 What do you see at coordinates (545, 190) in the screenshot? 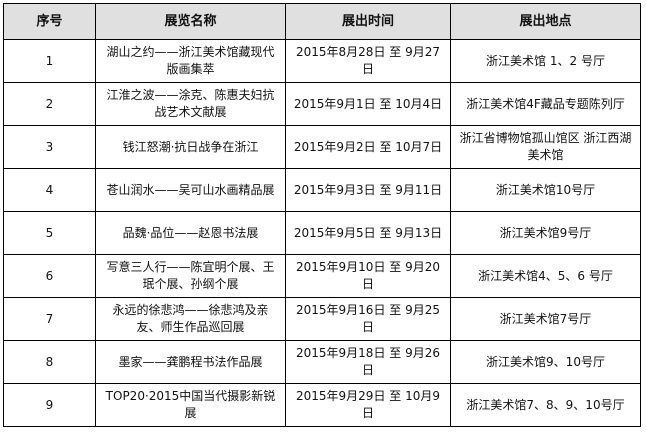
I see `venue-cell: 浙江美术馆10号厅` at bounding box center [545, 190].